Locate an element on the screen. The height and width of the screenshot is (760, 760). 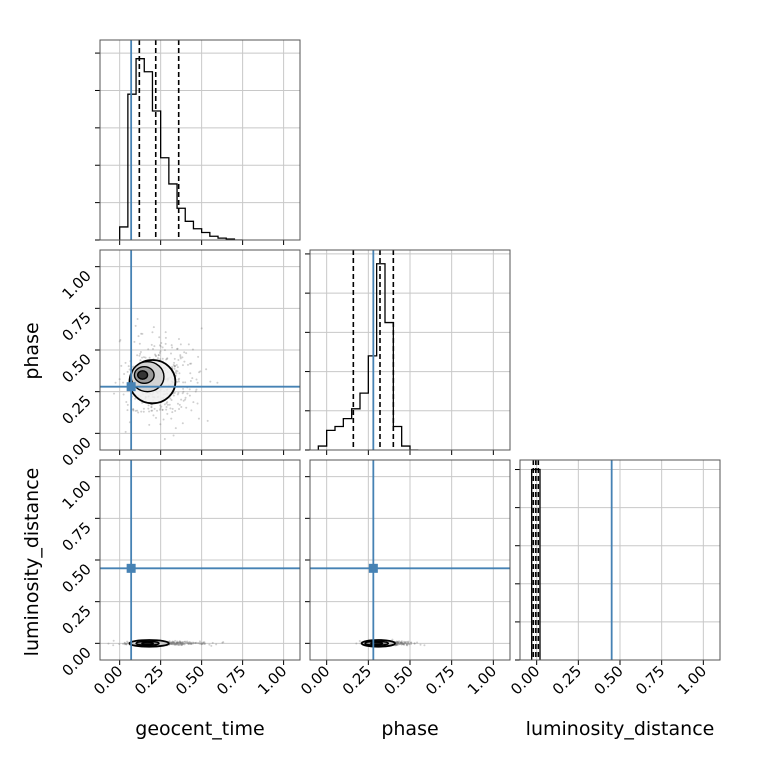
x-axis-label-geocent-time: geocent_time is located at coordinates (199, 729).